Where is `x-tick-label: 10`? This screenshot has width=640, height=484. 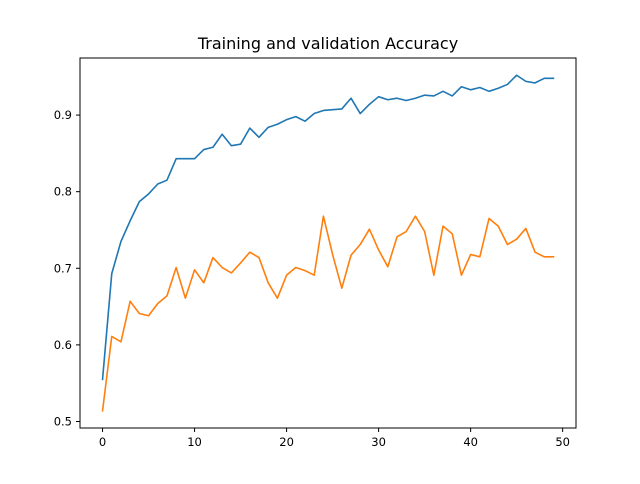
x-tick-label: 10 is located at coordinates (194, 442).